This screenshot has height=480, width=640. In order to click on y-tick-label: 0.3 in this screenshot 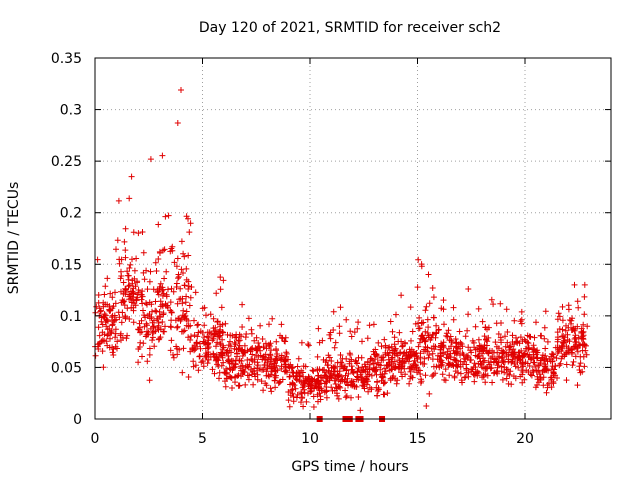, I will do `click(71, 111)`.